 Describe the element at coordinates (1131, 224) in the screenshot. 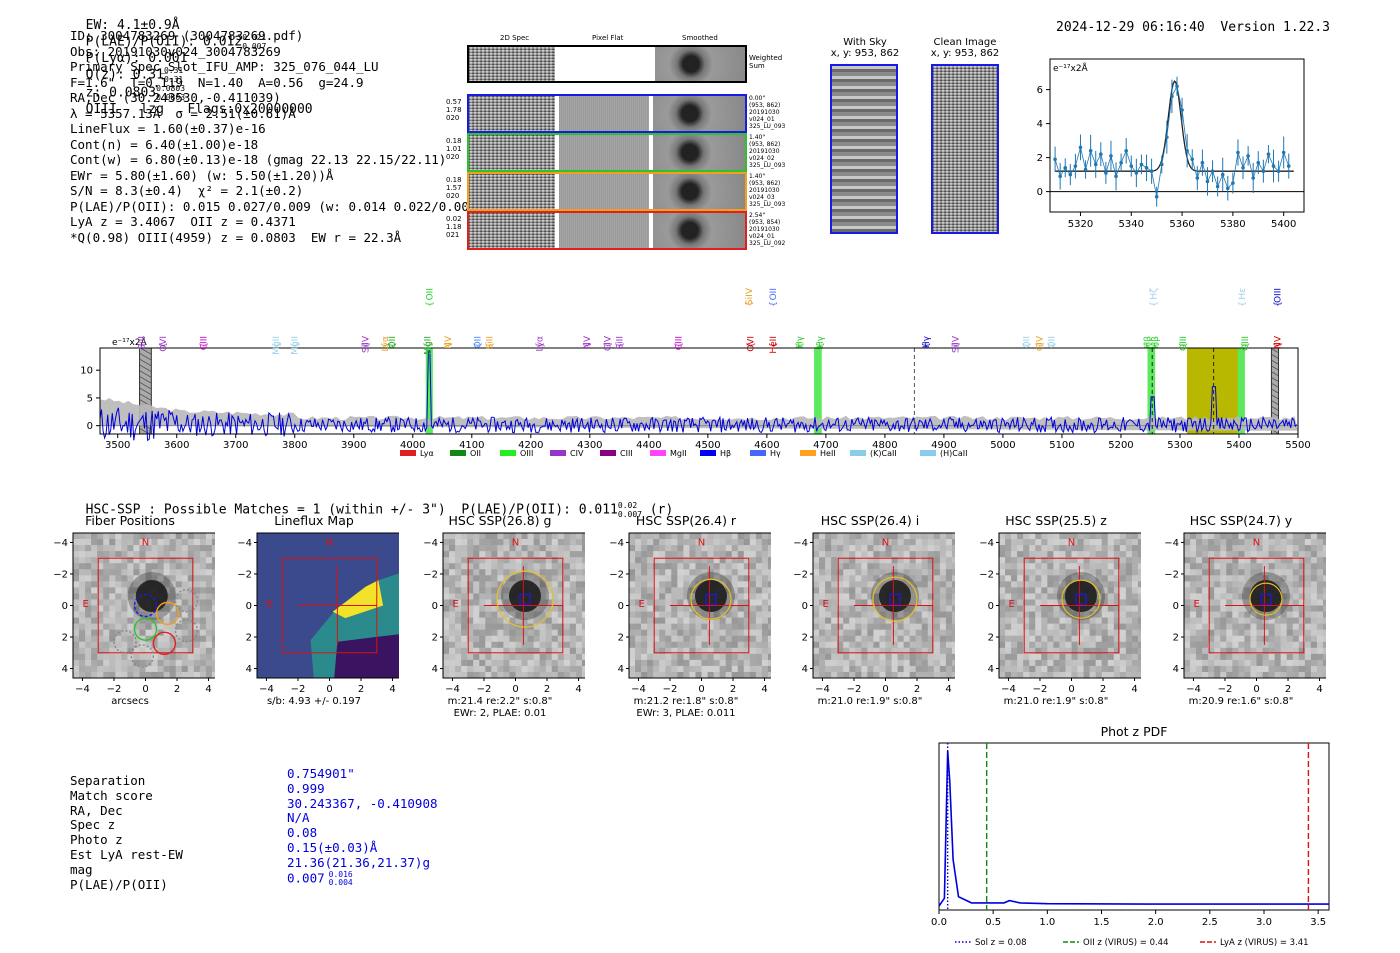

I see `zoom-xtick-label: 5340` at that location.